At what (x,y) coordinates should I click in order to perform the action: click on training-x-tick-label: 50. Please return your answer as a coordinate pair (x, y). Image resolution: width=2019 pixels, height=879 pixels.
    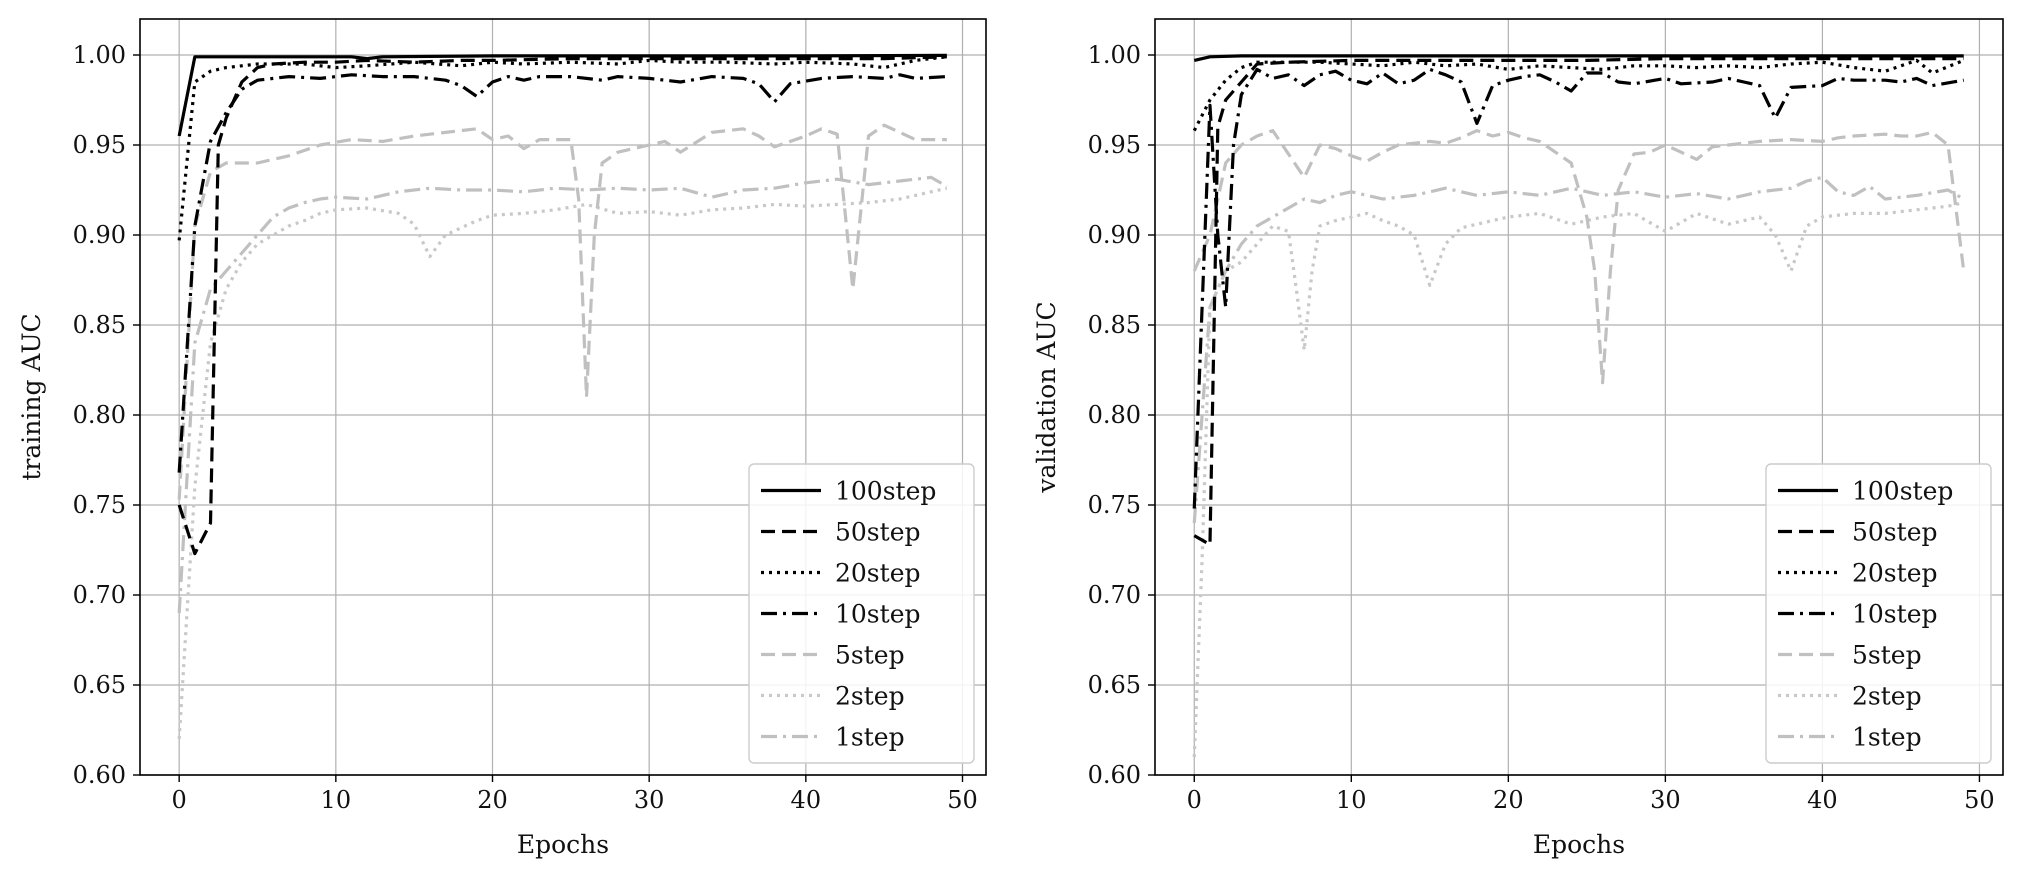
    Looking at the image, I should click on (962, 800).